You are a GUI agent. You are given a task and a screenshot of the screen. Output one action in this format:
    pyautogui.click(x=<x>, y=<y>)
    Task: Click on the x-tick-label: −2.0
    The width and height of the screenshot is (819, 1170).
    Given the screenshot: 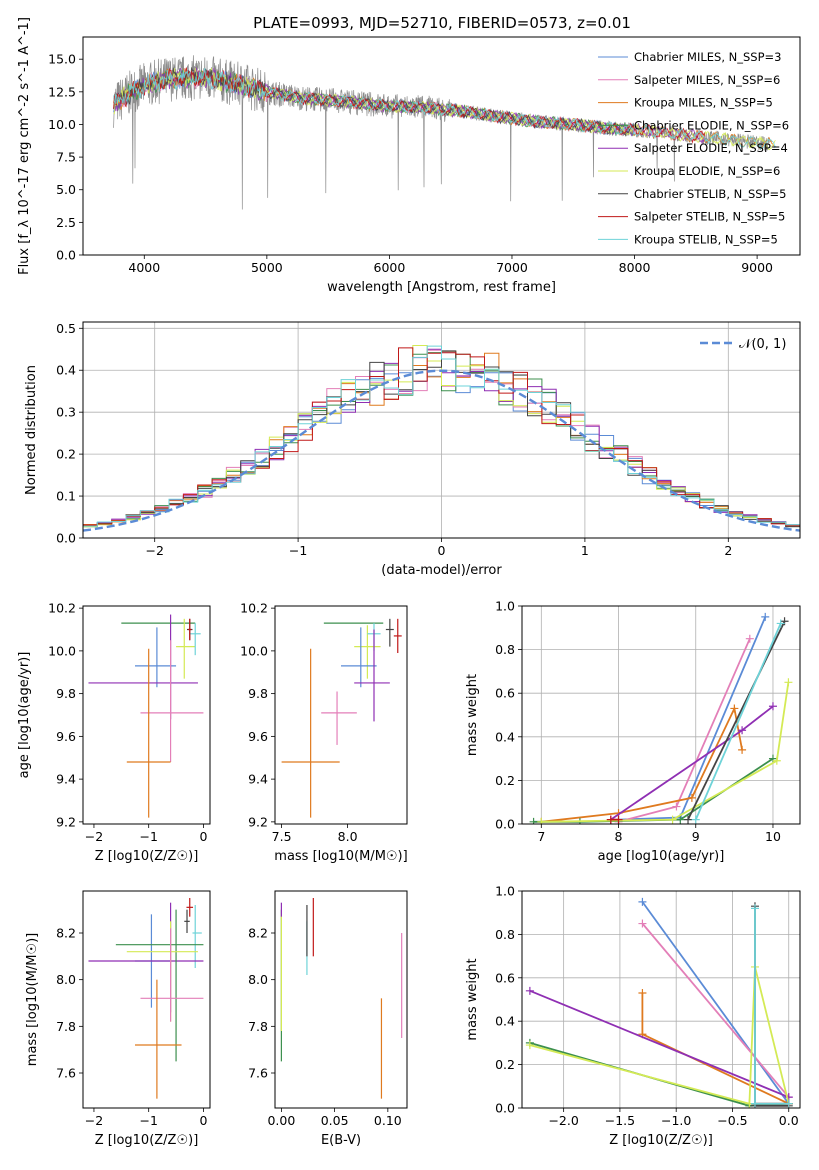 What is the action you would take?
    pyautogui.click(x=563, y=1120)
    